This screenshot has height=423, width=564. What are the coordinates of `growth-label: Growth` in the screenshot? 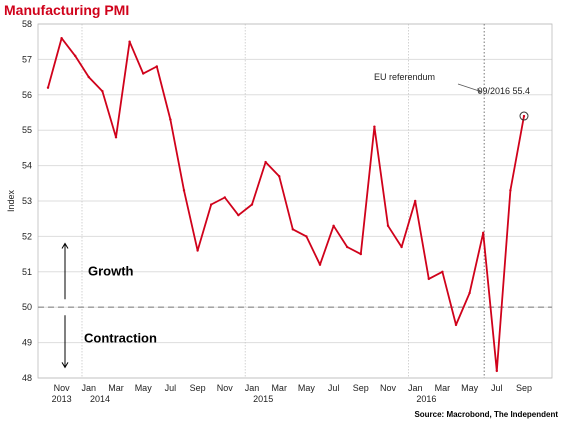 It's located at (111, 270).